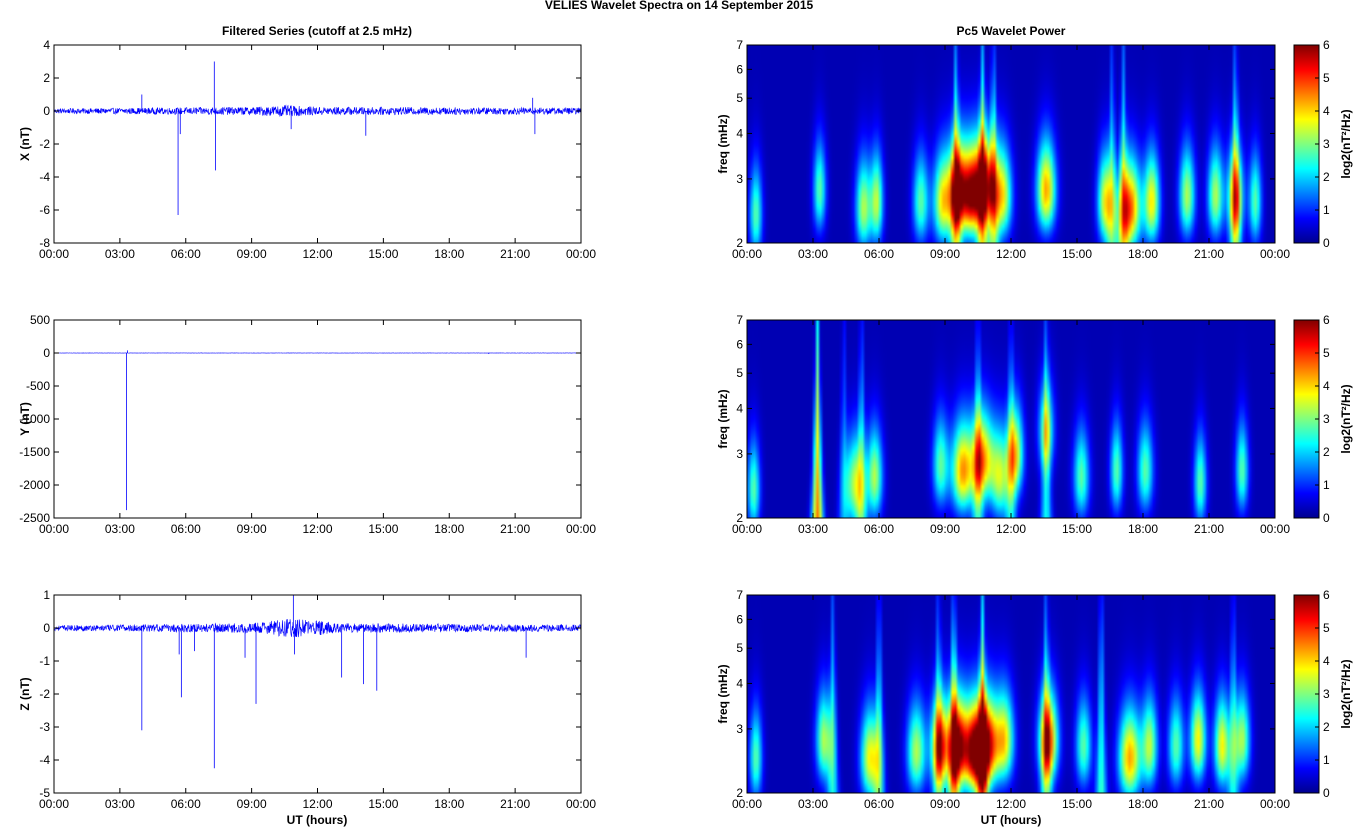 This screenshot has width=1358, height=827. Describe the element at coordinates (1143, 529) in the screenshot. I see `y-wavelet-xtick-label: 18:00` at that location.